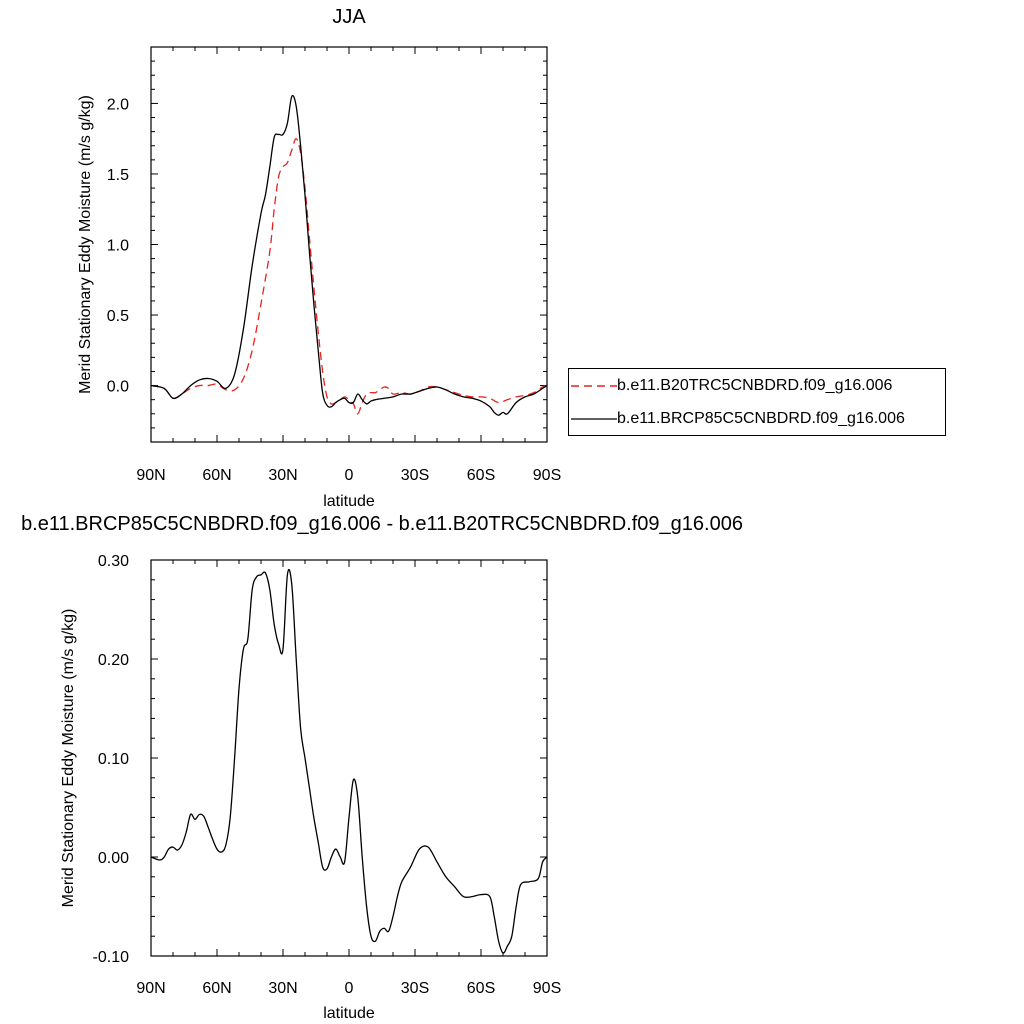 This screenshot has width=1024, height=1024. What do you see at coordinates (481, 475) in the screenshot?
I see `x-tick-label-0: 60S` at bounding box center [481, 475].